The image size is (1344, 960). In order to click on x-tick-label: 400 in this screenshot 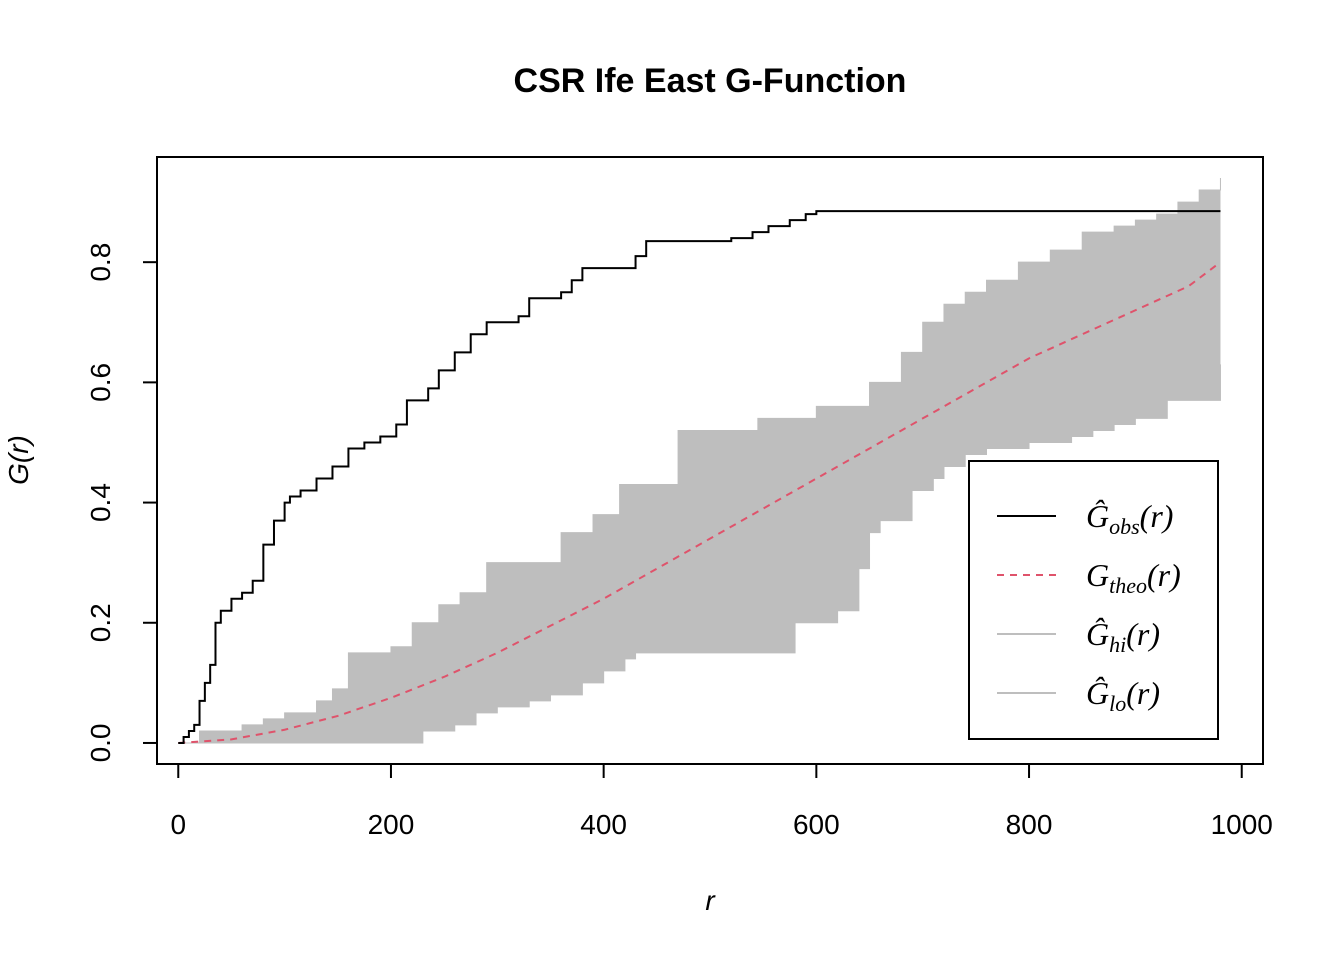, I will do `click(603, 824)`.